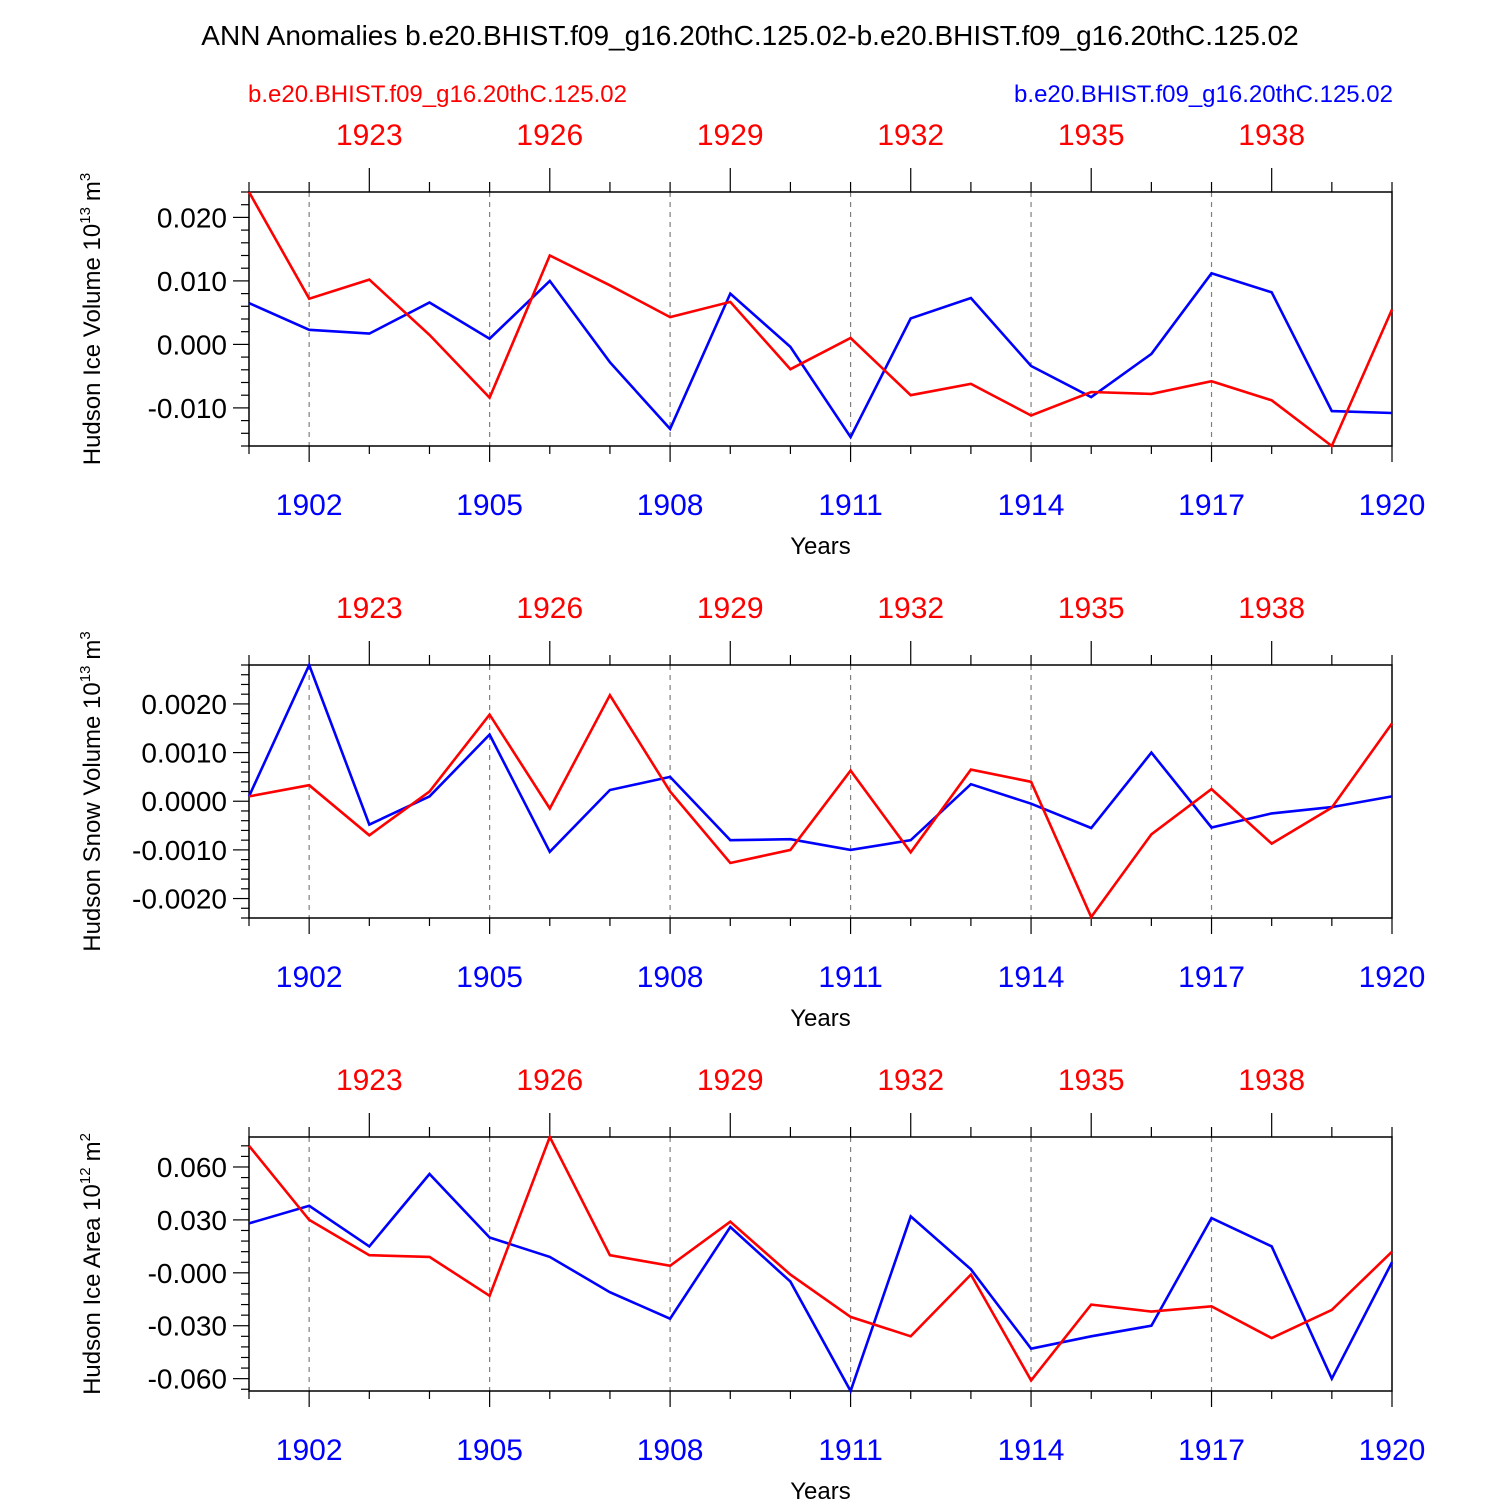 The width and height of the screenshot is (1500, 1500). What do you see at coordinates (179, 899) in the screenshot?
I see `y-tick-label: -0.0020` at bounding box center [179, 899].